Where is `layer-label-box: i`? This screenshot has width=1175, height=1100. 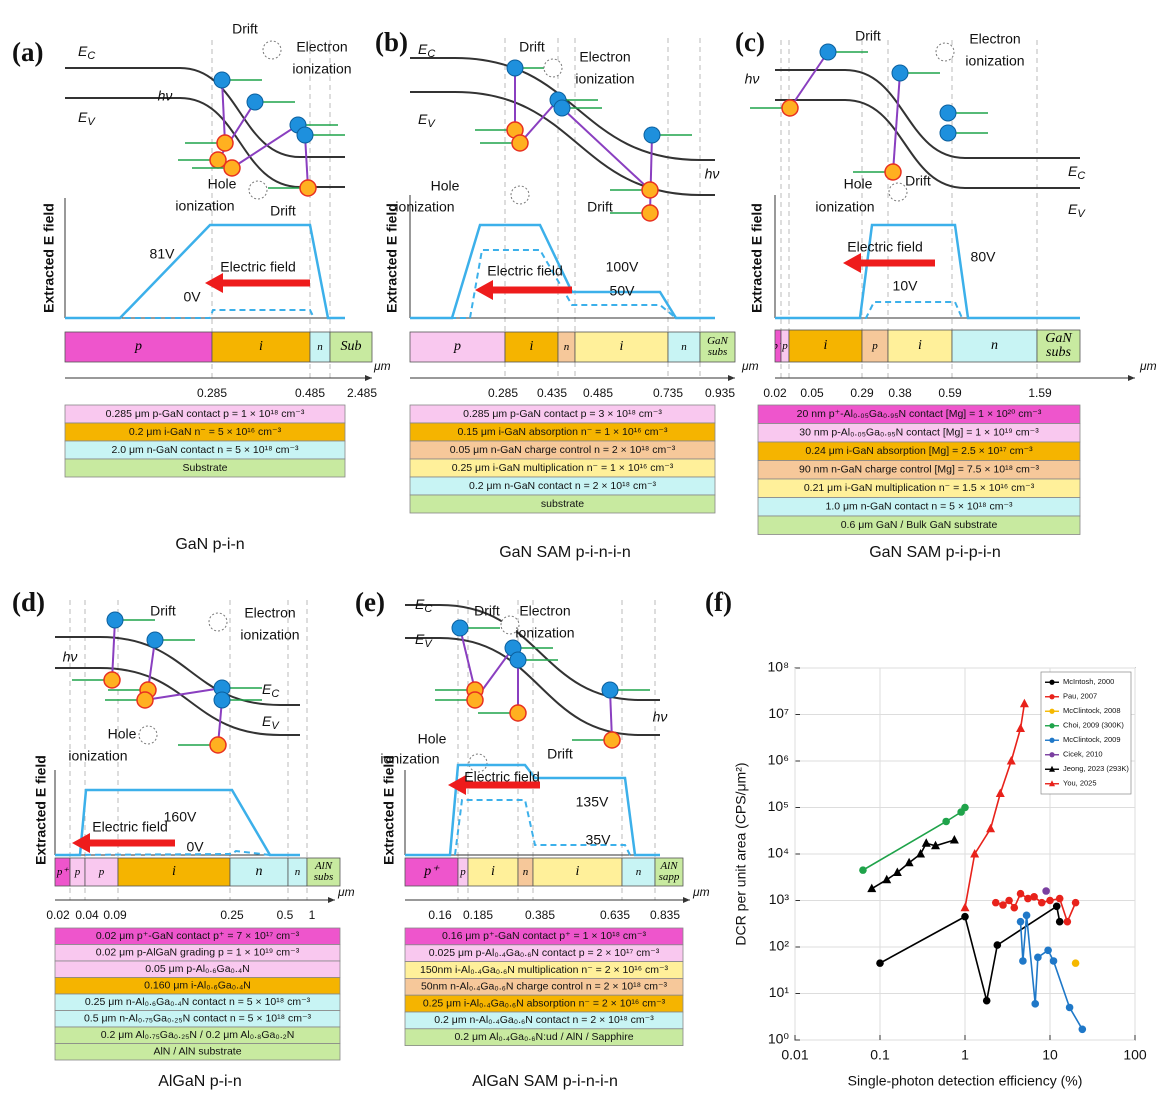 layer-label-box: i is located at coordinates (174, 871).